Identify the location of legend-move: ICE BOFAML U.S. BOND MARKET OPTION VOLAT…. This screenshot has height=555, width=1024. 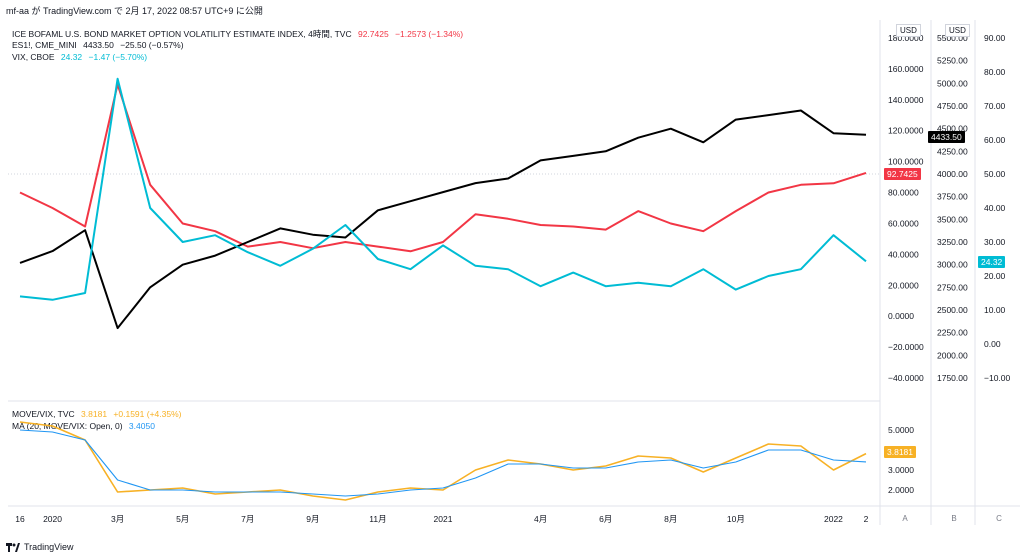
(237, 34).